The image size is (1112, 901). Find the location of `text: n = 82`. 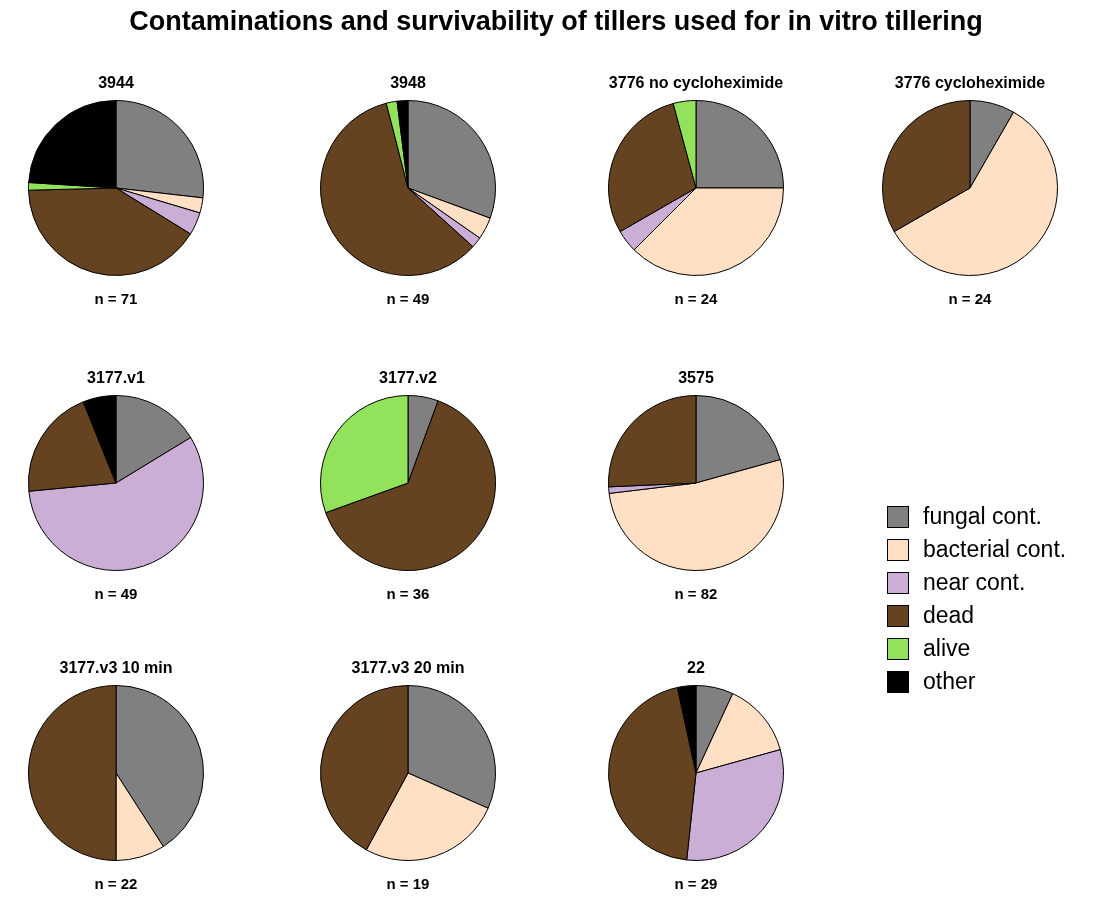

text: n = 82 is located at coordinates (696, 593).